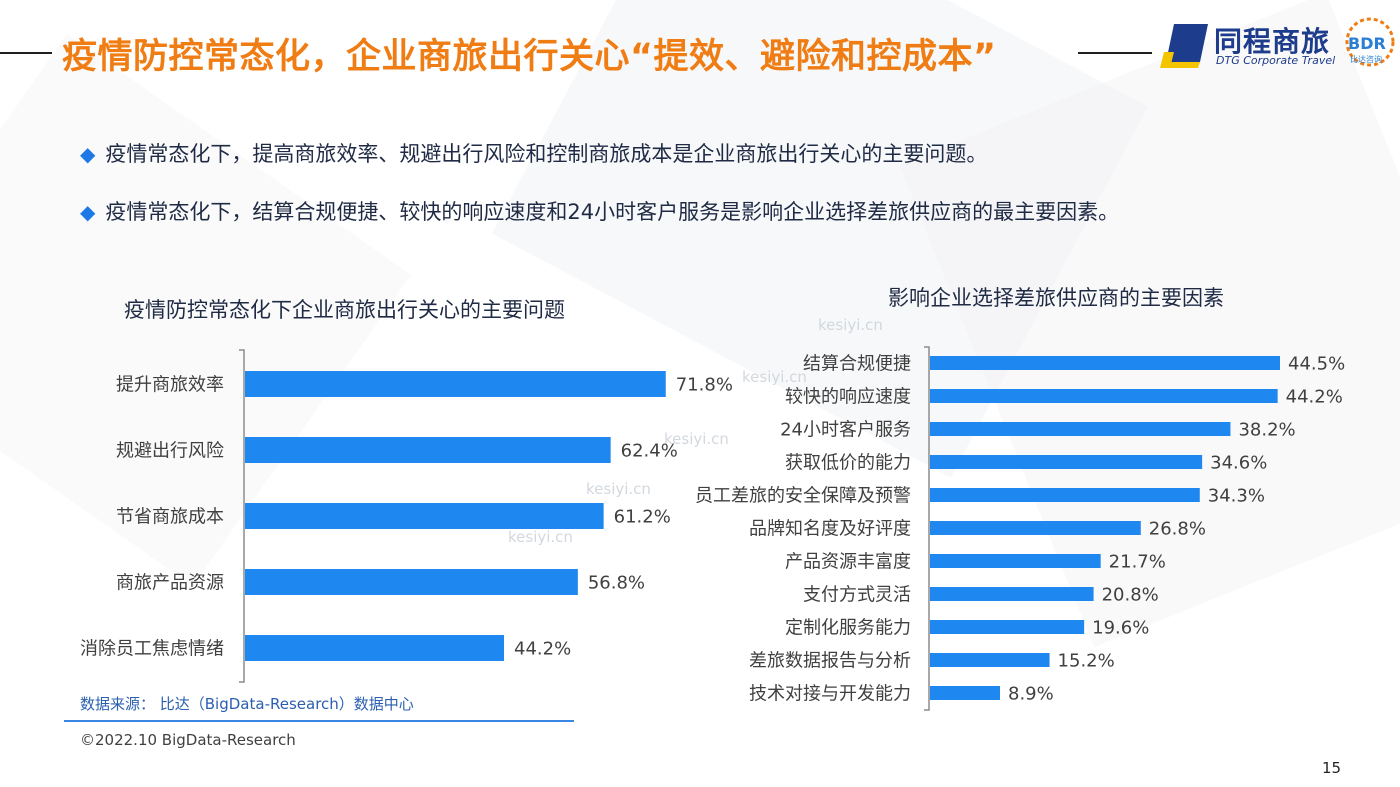 The height and width of the screenshot is (787, 1400). What do you see at coordinates (1137, 561) in the screenshot?
I see `right-chart-value-label: 21.7%` at bounding box center [1137, 561].